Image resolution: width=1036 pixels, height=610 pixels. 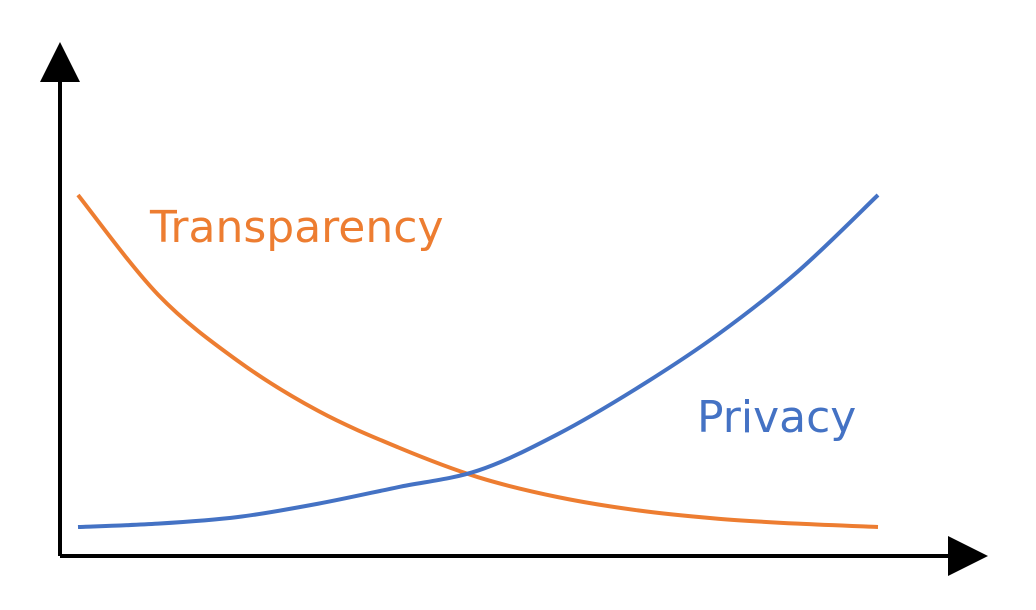 What do you see at coordinates (296, 227) in the screenshot?
I see `series-label-transparency: Transparency` at bounding box center [296, 227].